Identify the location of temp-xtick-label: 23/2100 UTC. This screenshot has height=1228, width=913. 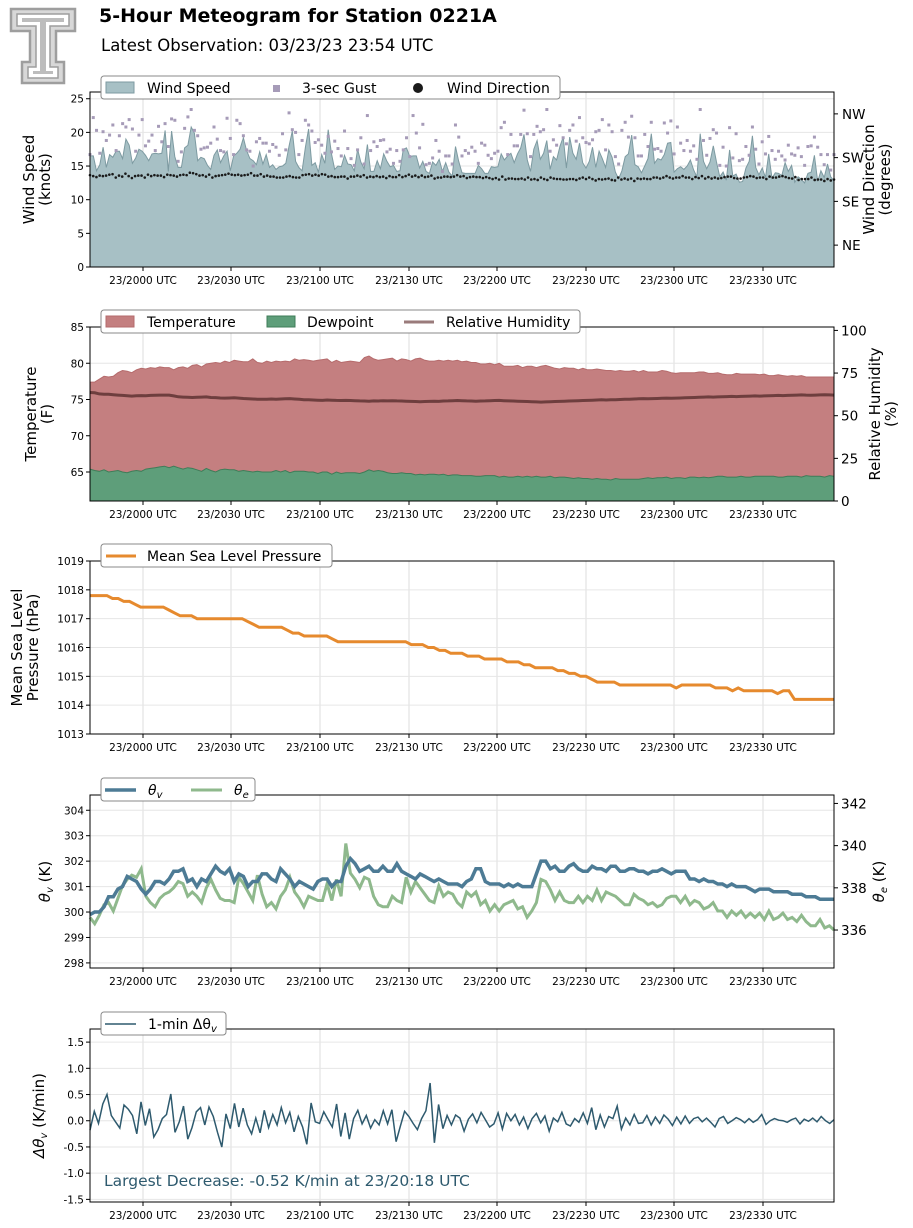
(320, 515).